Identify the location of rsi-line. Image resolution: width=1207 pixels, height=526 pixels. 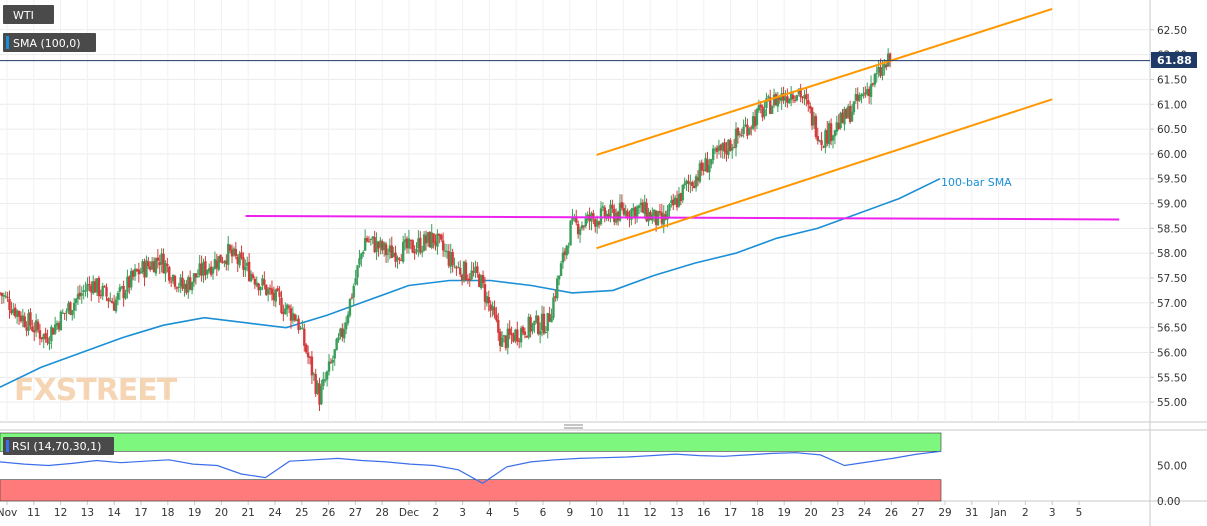
(471, 467).